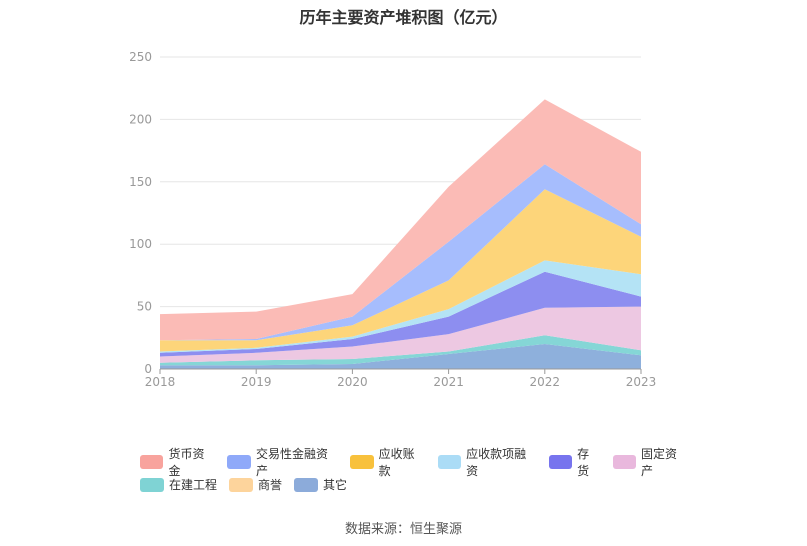 The height and width of the screenshot is (546, 807). Describe the element at coordinates (160, 382) in the screenshot. I see `x-tick-label: 2018` at that location.